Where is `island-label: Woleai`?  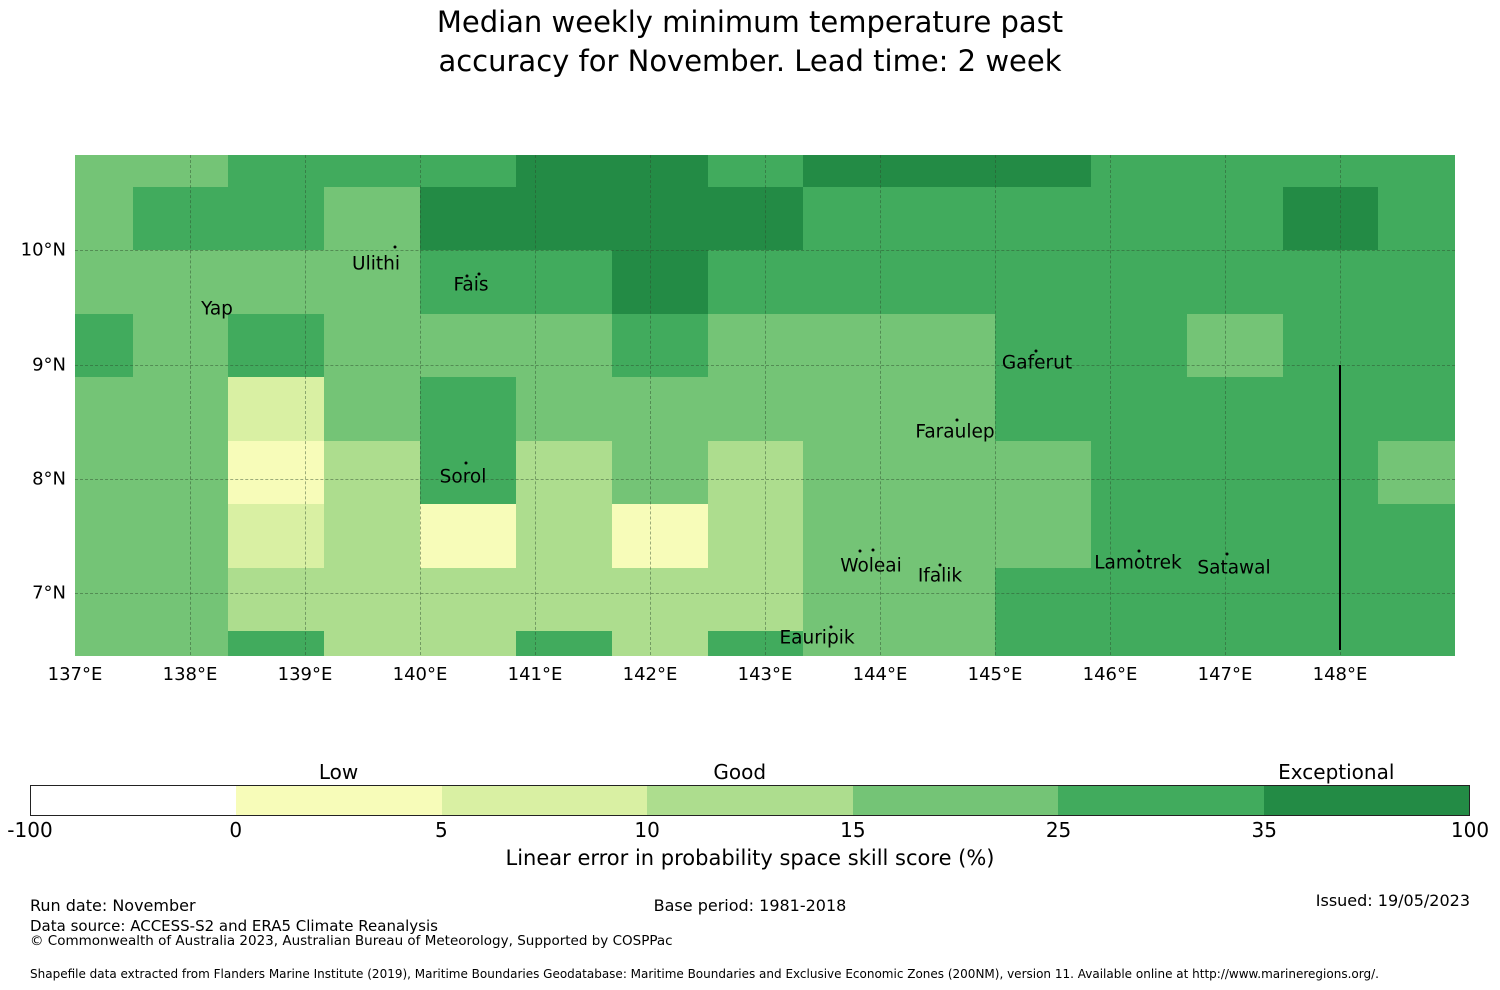 island-label: Woleai is located at coordinates (871, 566).